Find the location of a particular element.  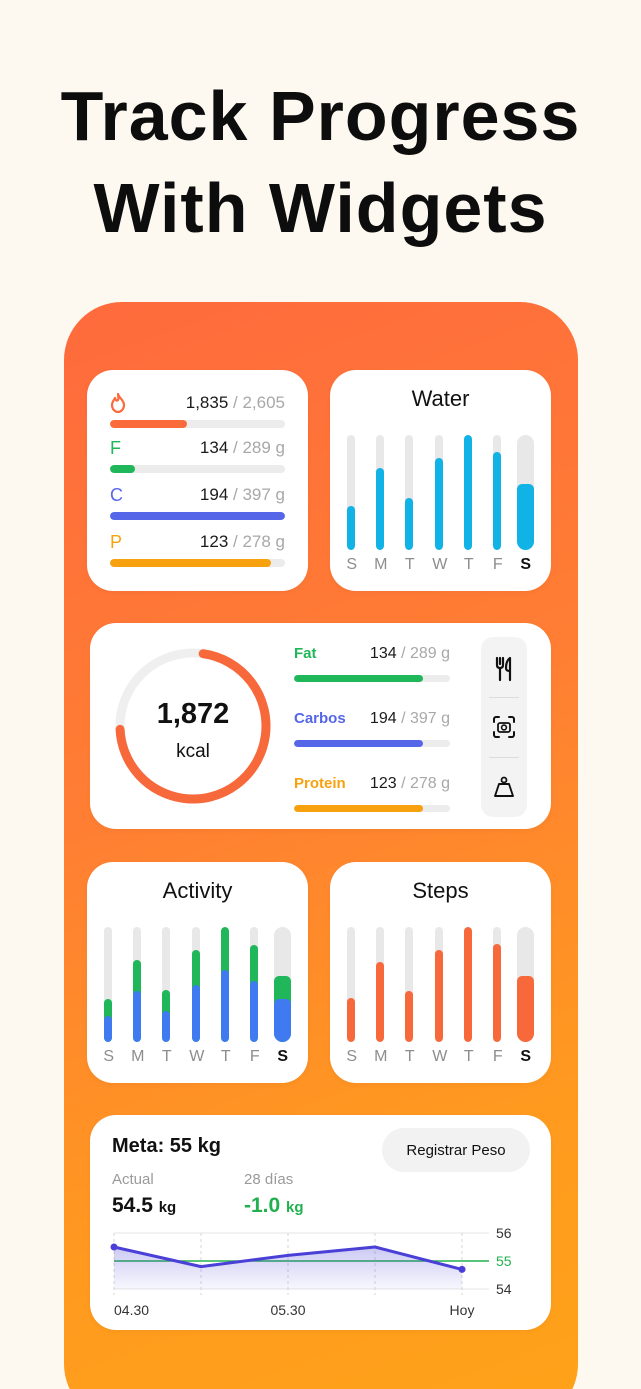

y-tick-label: 55 is located at coordinates (504, 1261).